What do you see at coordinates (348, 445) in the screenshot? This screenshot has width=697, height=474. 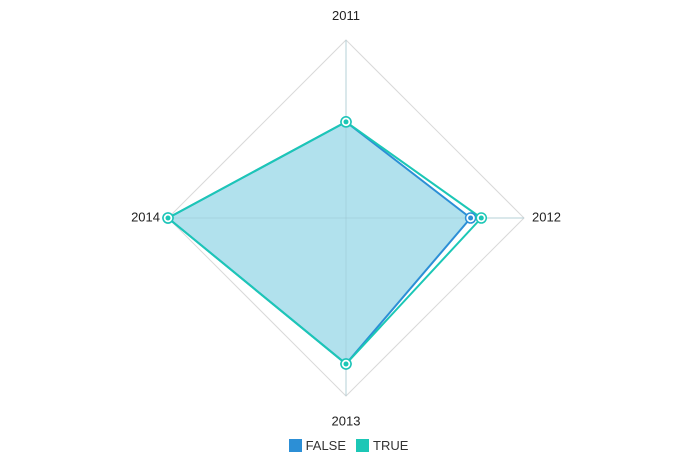 I see `legend: FALSE TRUE` at bounding box center [348, 445].